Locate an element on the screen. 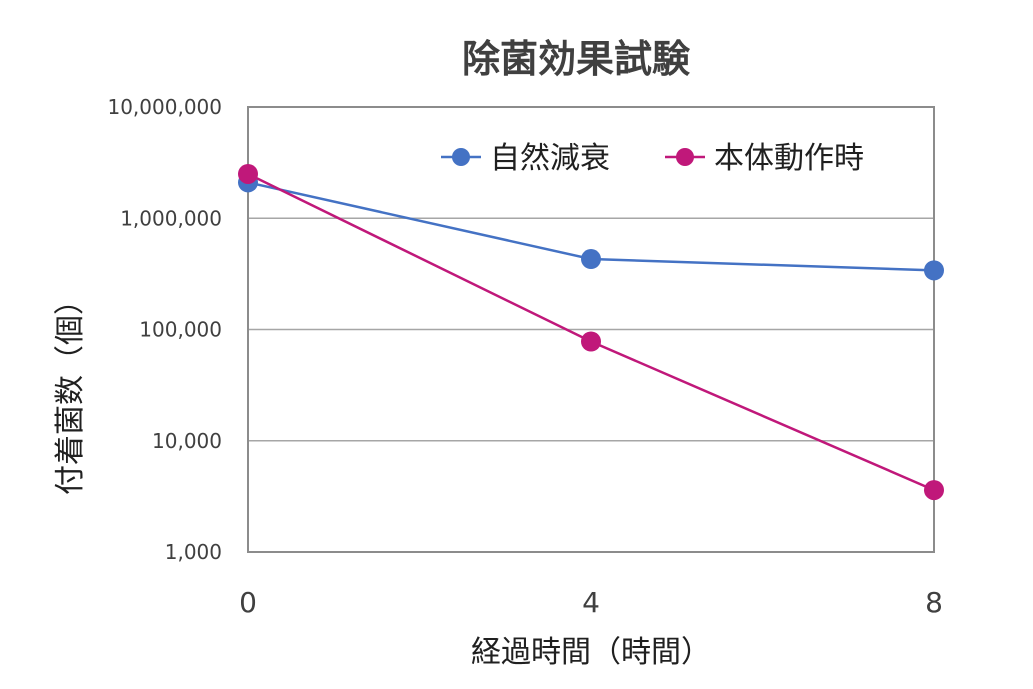  chart-title: 除菌効果試験 is located at coordinates (576, 59).